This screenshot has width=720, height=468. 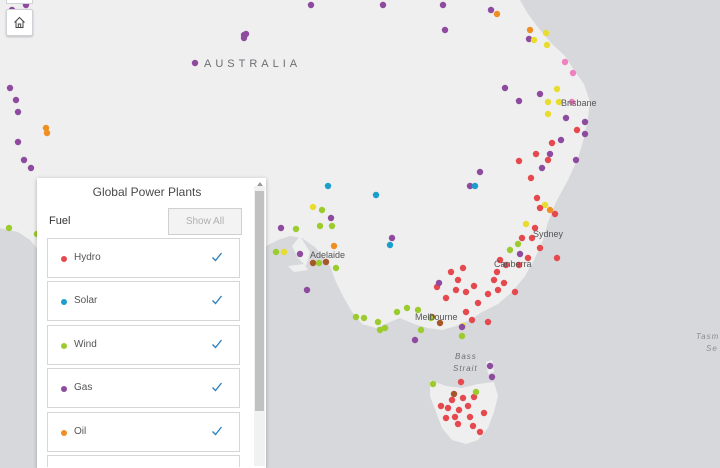 I want to click on show-all-button: Show All, so click(x=205, y=221).